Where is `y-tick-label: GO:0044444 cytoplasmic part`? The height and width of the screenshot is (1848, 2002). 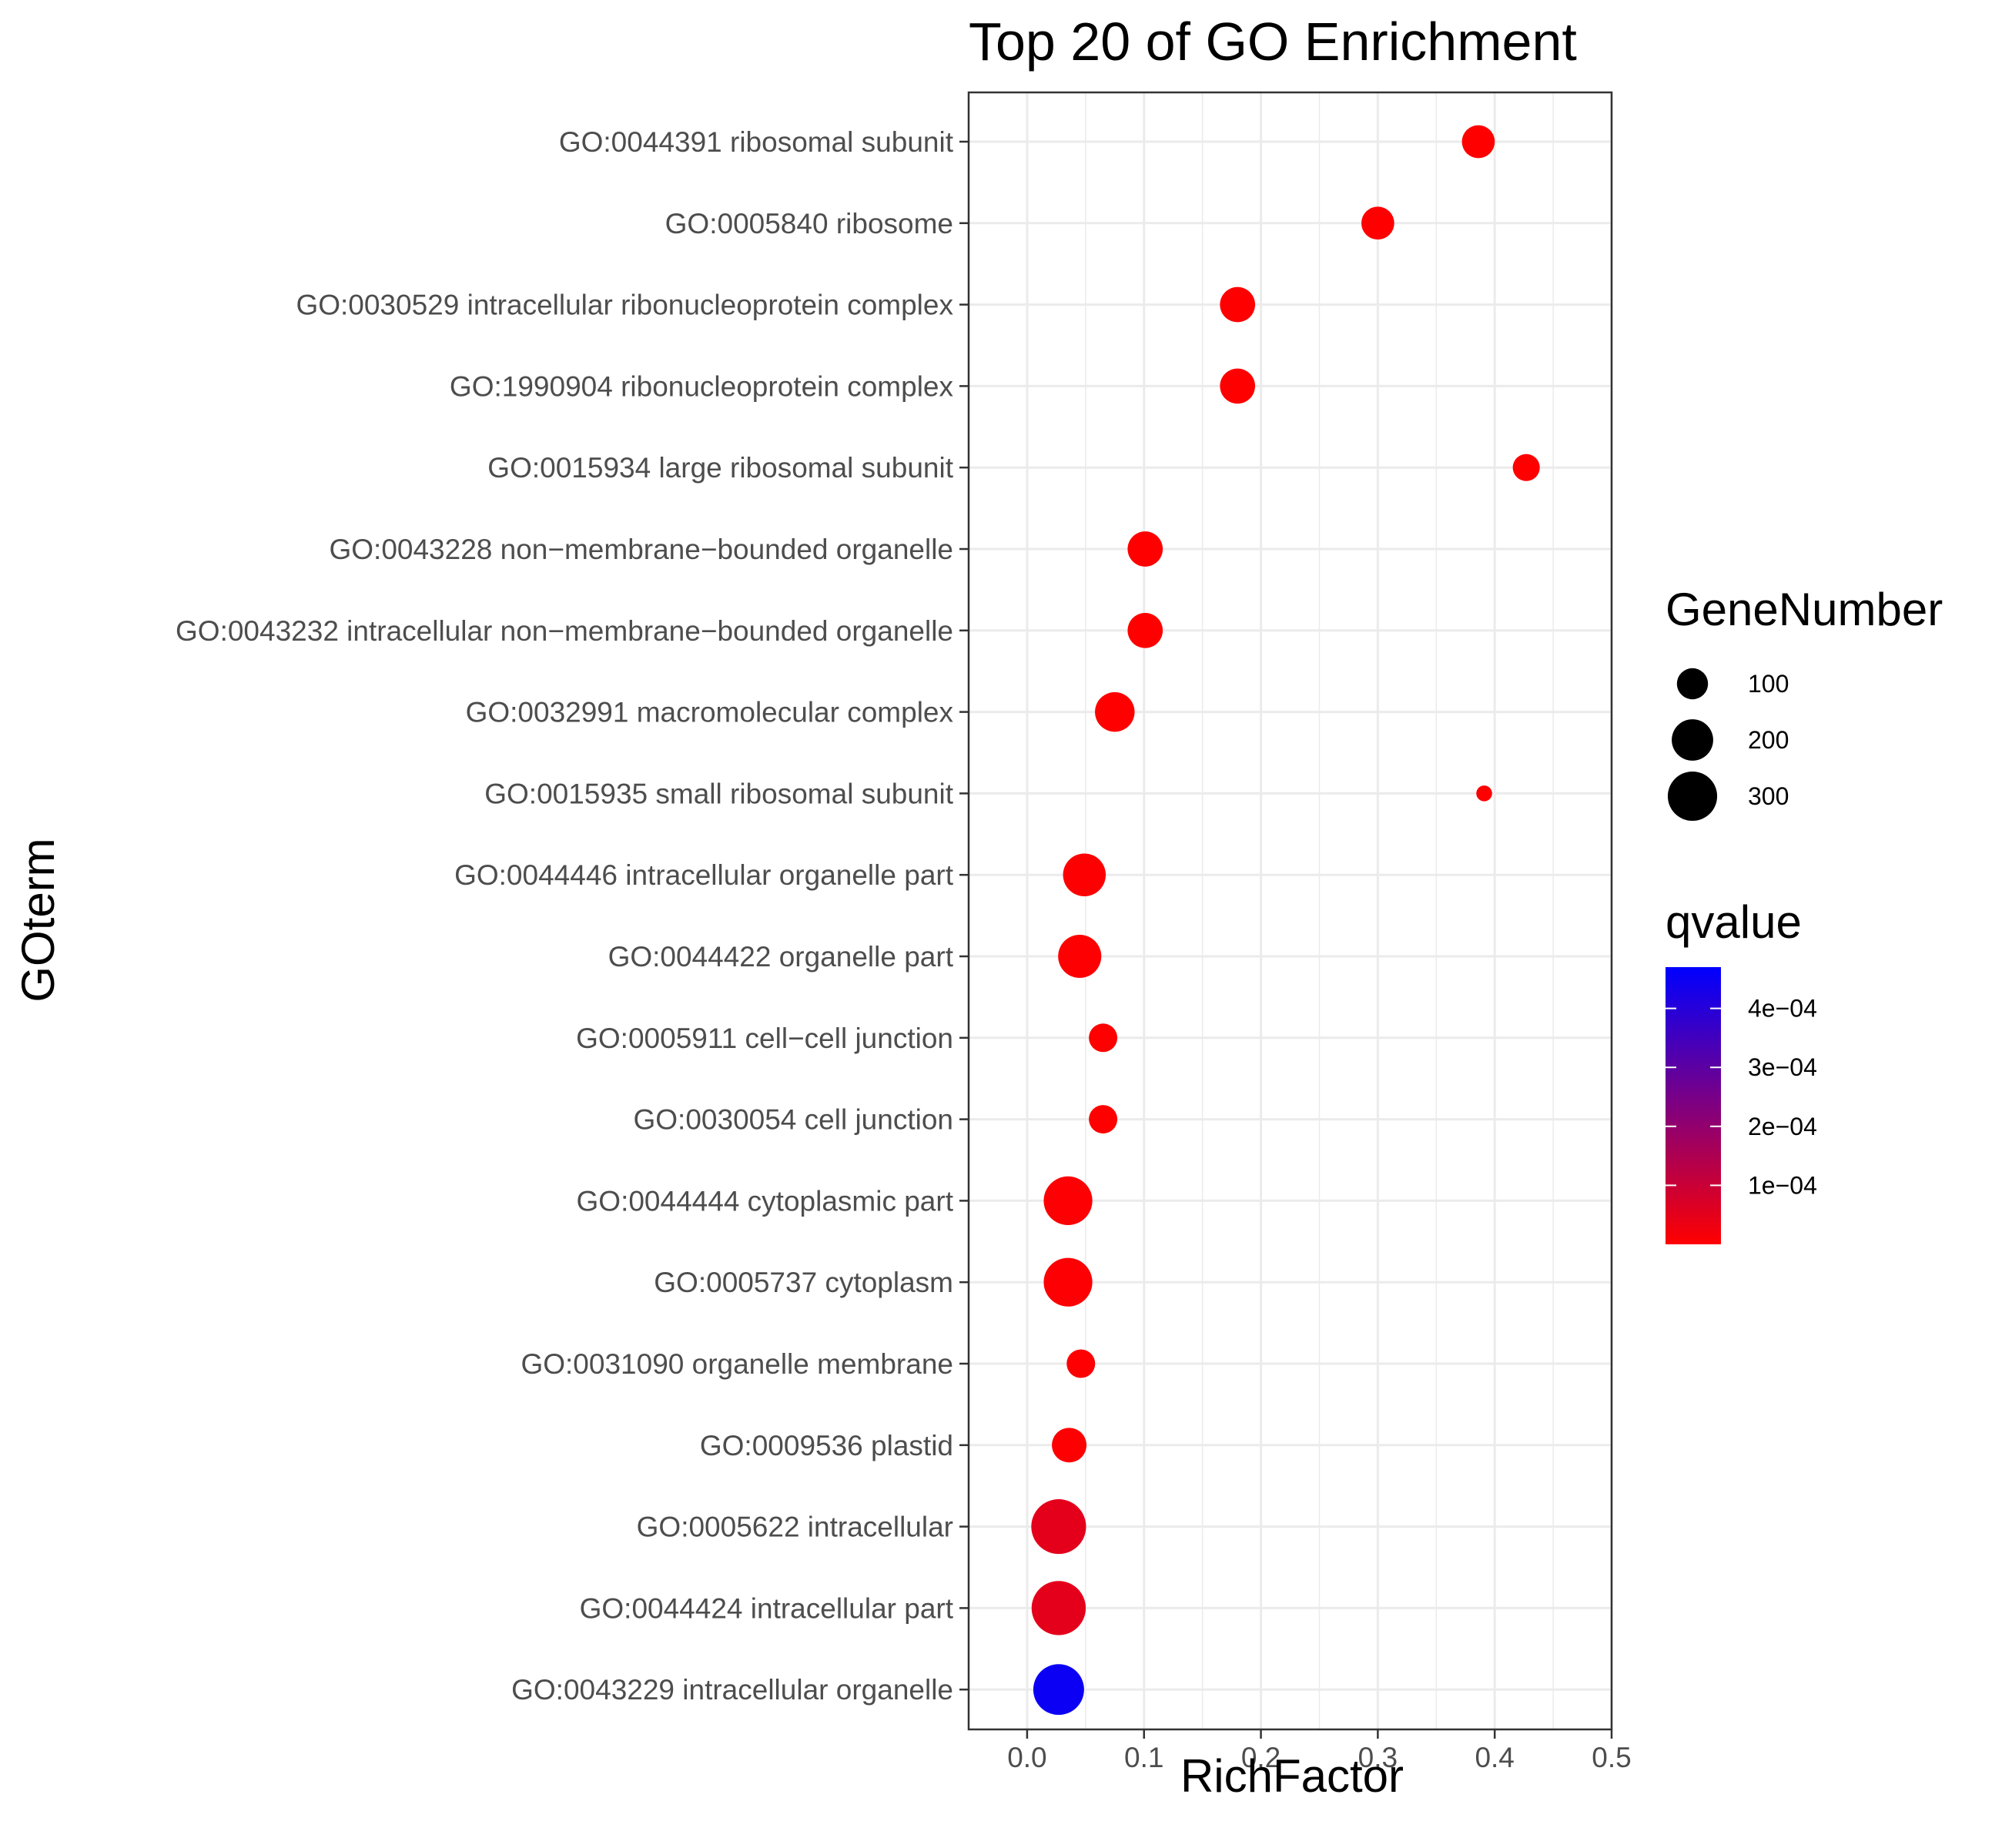 y-tick-label: GO:0044444 cytoplasmic part is located at coordinates (765, 1201).